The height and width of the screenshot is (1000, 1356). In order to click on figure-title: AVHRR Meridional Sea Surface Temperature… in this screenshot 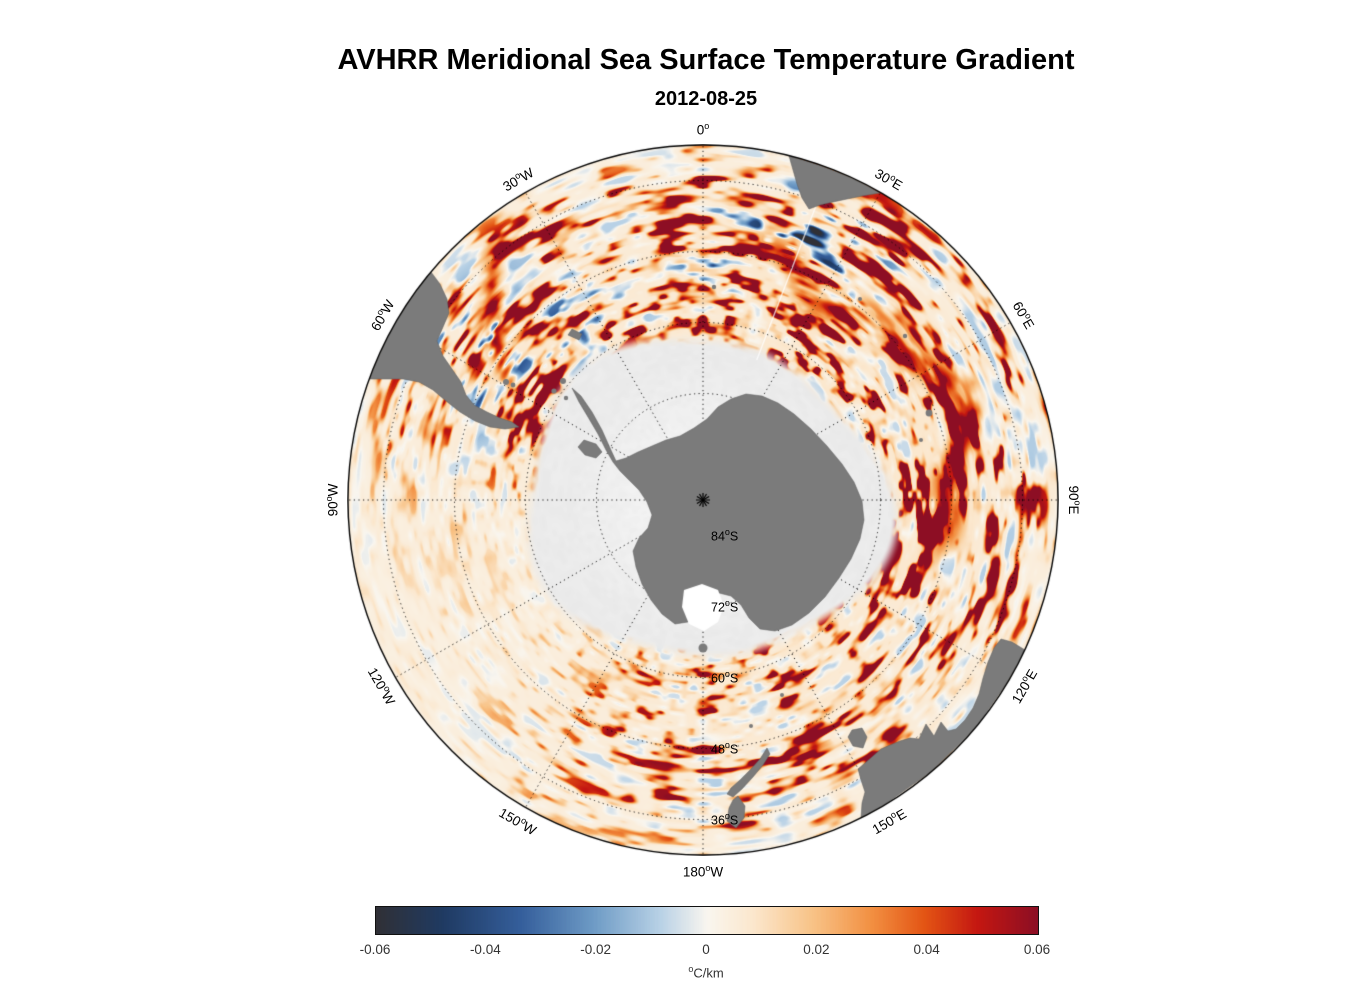, I will do `click(706, 60)`.